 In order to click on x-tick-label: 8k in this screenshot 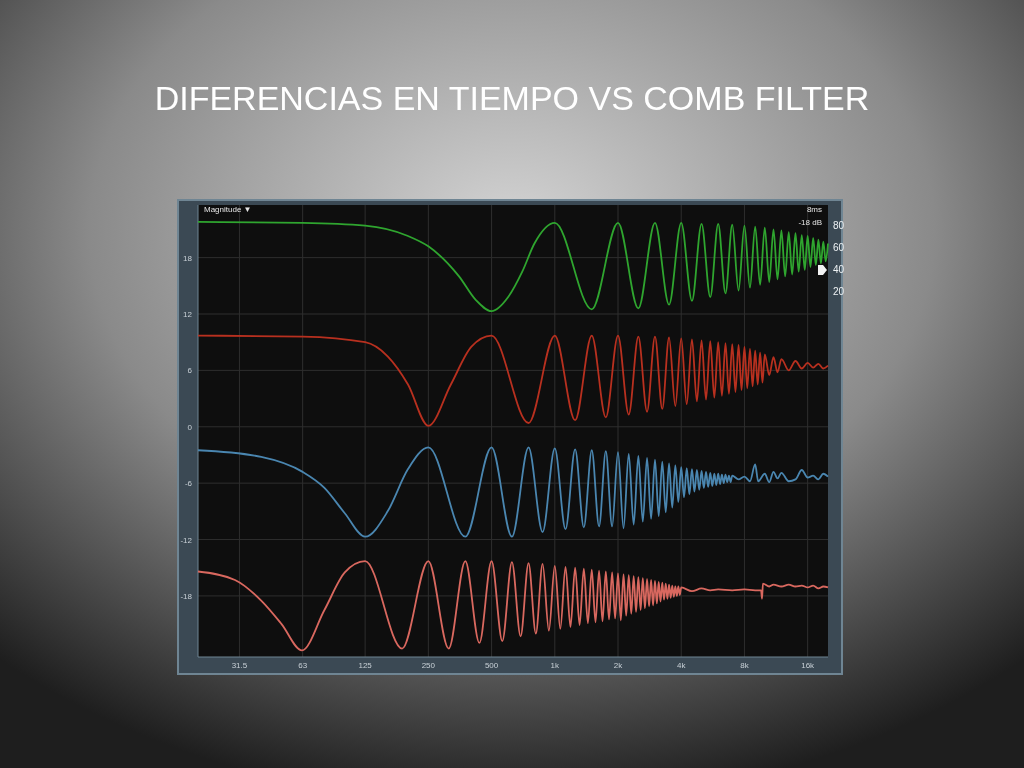, I will do `click(745, 665)`.